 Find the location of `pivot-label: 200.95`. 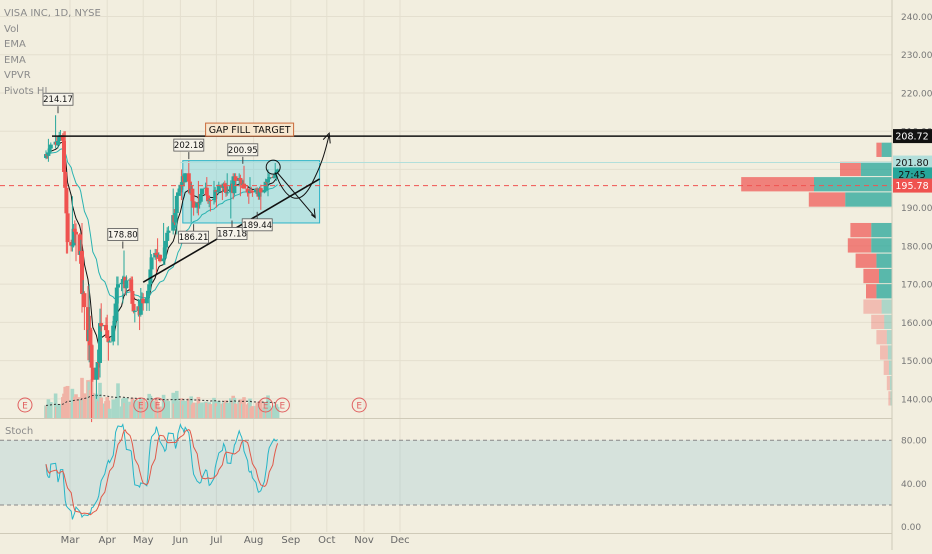

pivot-label: 200.95 is located at coordinates (243, 153).